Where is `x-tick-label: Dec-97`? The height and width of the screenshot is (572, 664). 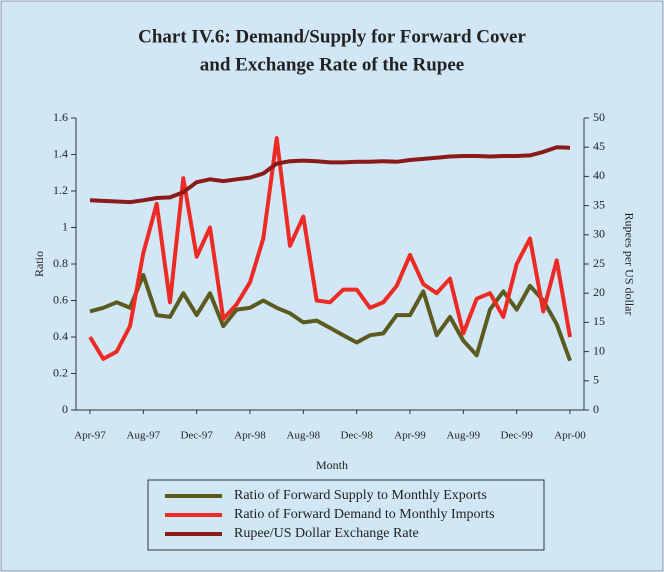
x-tick-label: Dec-97 is located at coordinates (196, 436).